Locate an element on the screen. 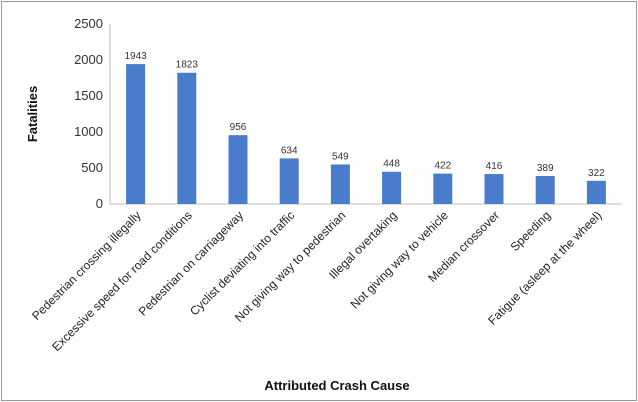 The image size is (638, 402). x-category-label: Pedestrian on carriageway is located at coordinates (191, 263).